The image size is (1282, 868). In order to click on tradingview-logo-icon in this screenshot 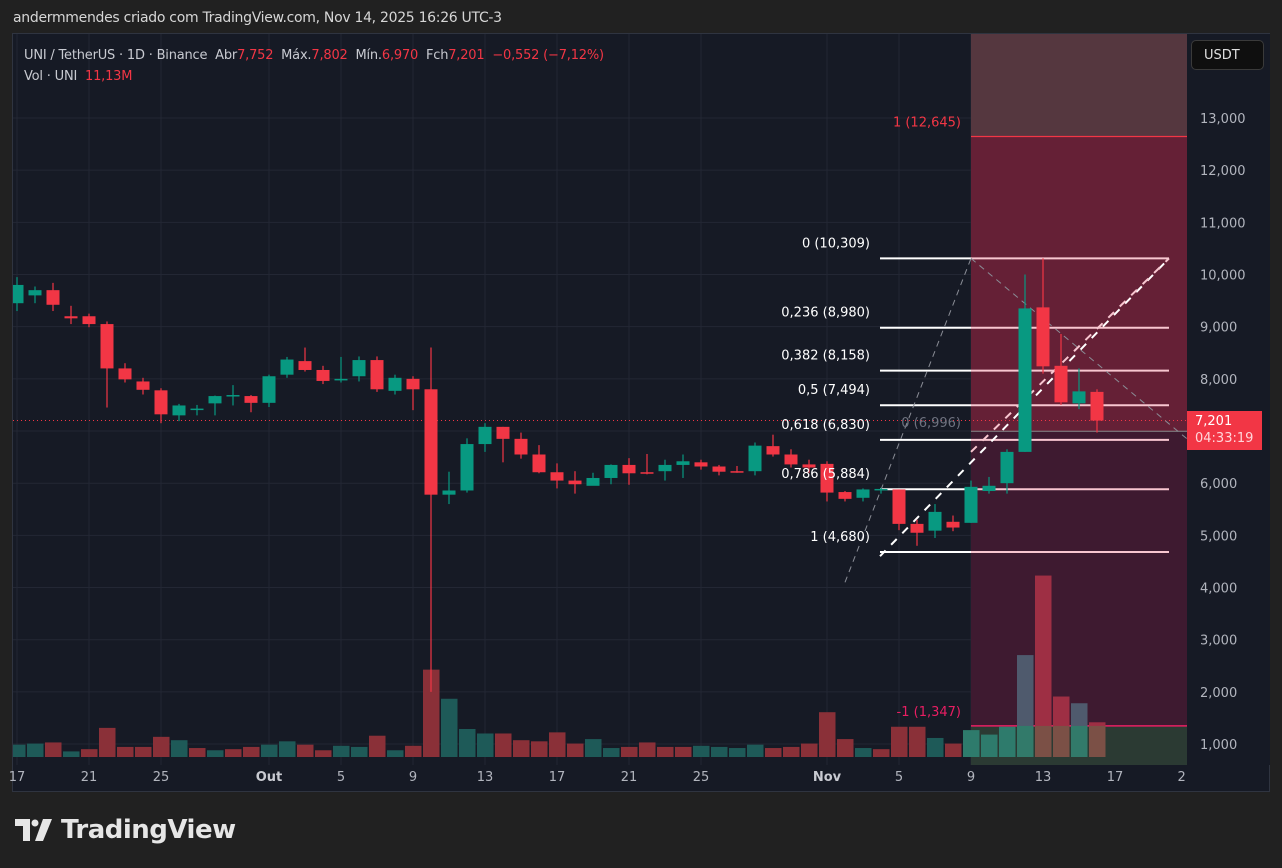, I will do `click(33, 830)`.